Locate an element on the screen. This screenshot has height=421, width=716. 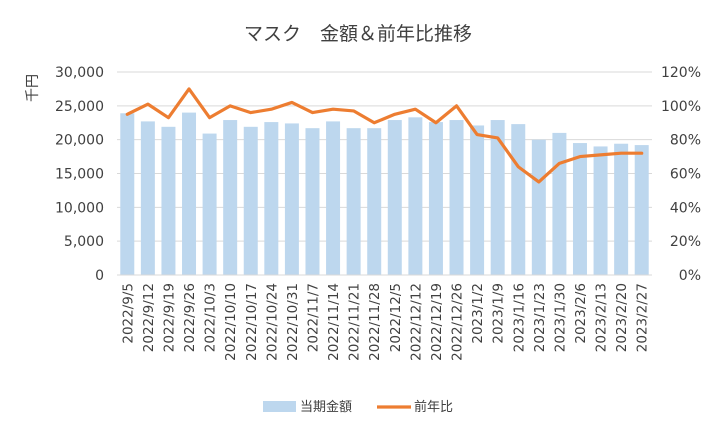
x-tick-label: 2023/1/23 is located at coordinates (540, 317).